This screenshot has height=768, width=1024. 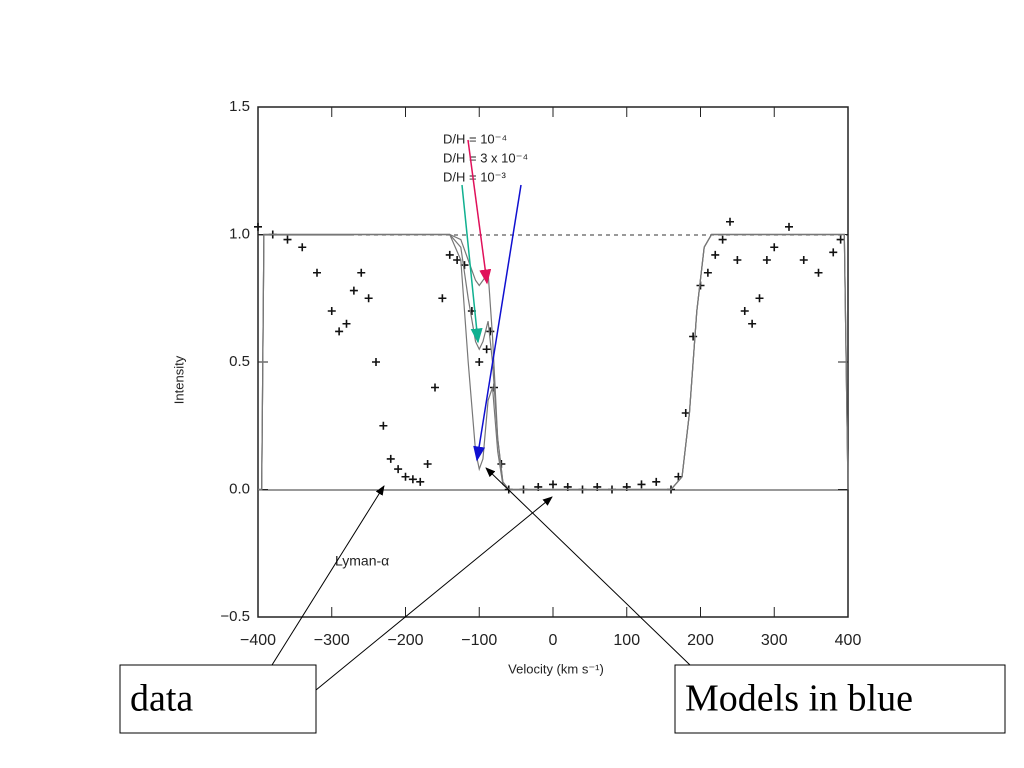 What do you see at coordinates (405, 640) in the screenshot?
I see `x-tick-label: −200` at bounding box center [405, 640].